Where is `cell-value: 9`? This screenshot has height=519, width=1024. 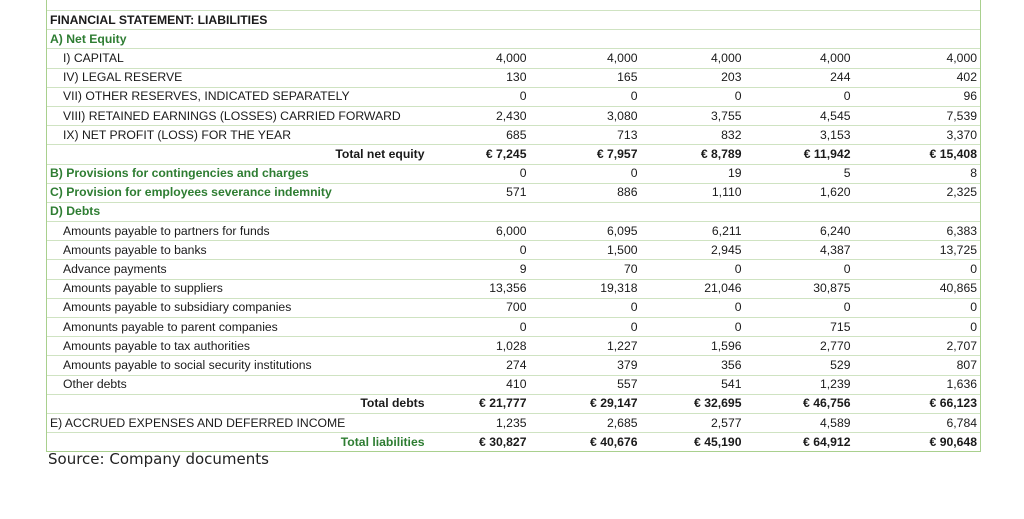 cell-value: 9 is located at coordinates (481, 269).